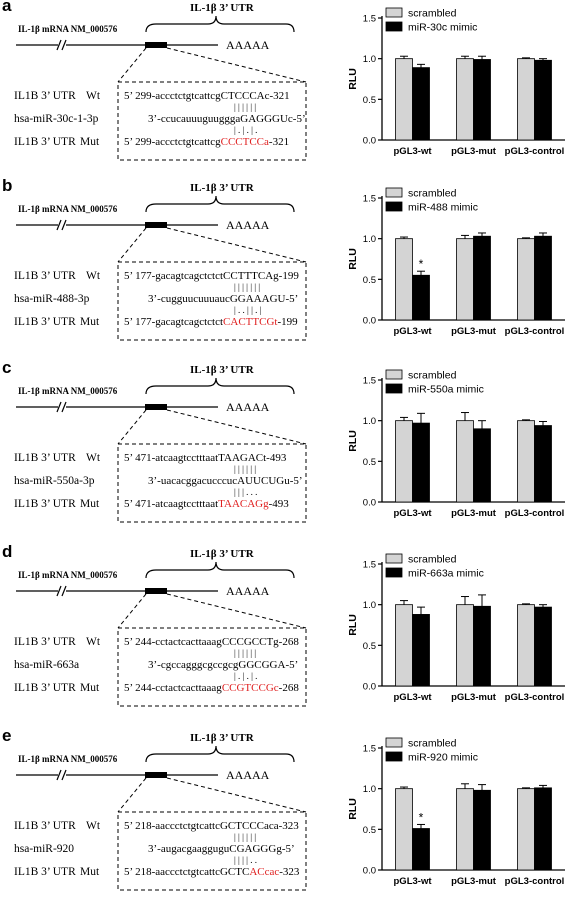 The image size is (567, 915). Describe the element at coordinates (44, 849) in the screenshot. I see `row-name: hsa-miR-920` at that location.